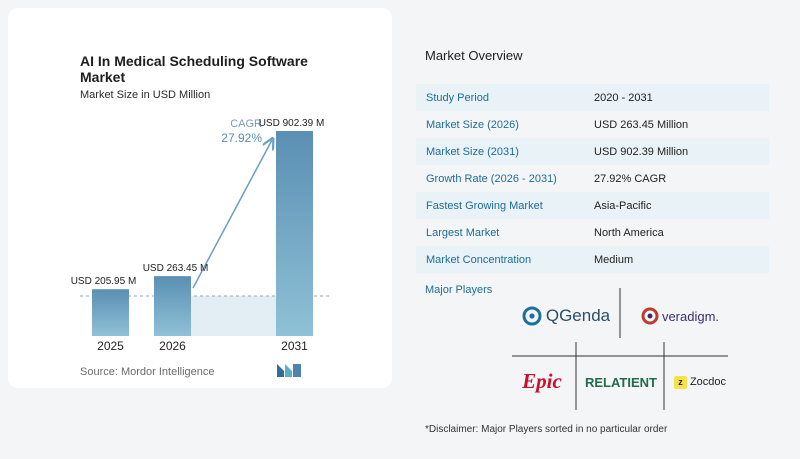 The width and height of the screenshot is (800, 459). I want to click on row-value: USD 902.39 Million, so click(641, 151).